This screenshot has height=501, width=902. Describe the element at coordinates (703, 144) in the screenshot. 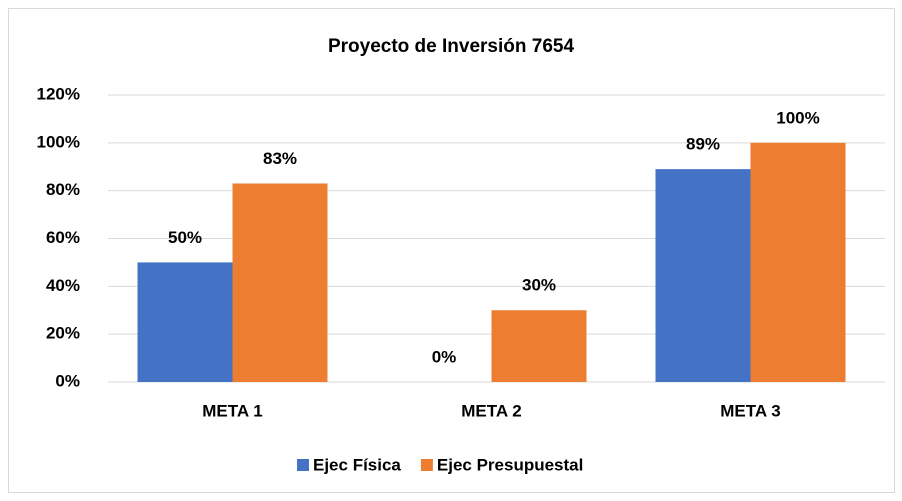

I see `data-label: 89%` at that location.